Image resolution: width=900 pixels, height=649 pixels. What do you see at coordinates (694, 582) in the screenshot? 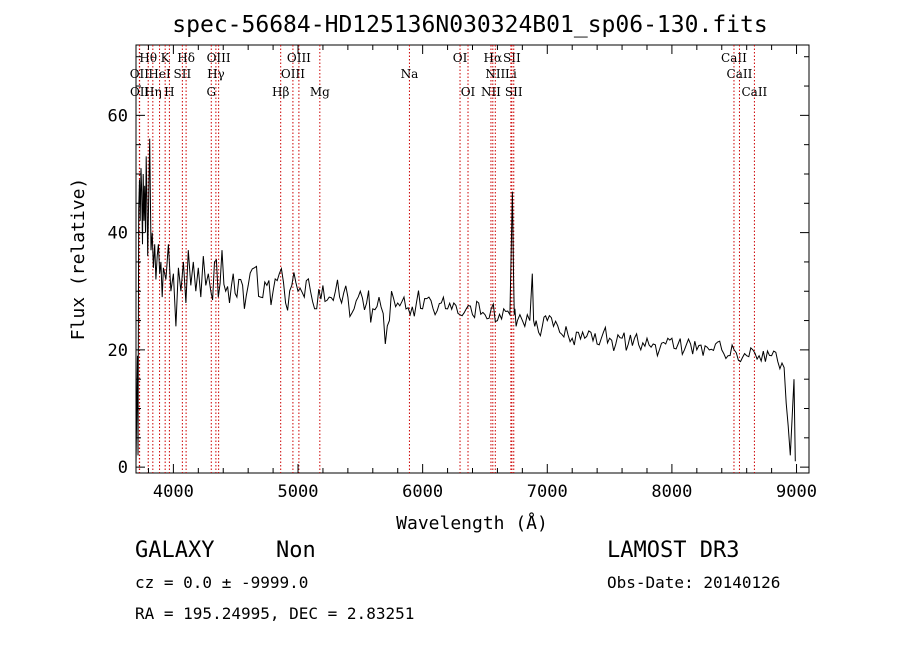
I see `obs-date: Obs-Date: 20140126` at bounding box center [694, 582].